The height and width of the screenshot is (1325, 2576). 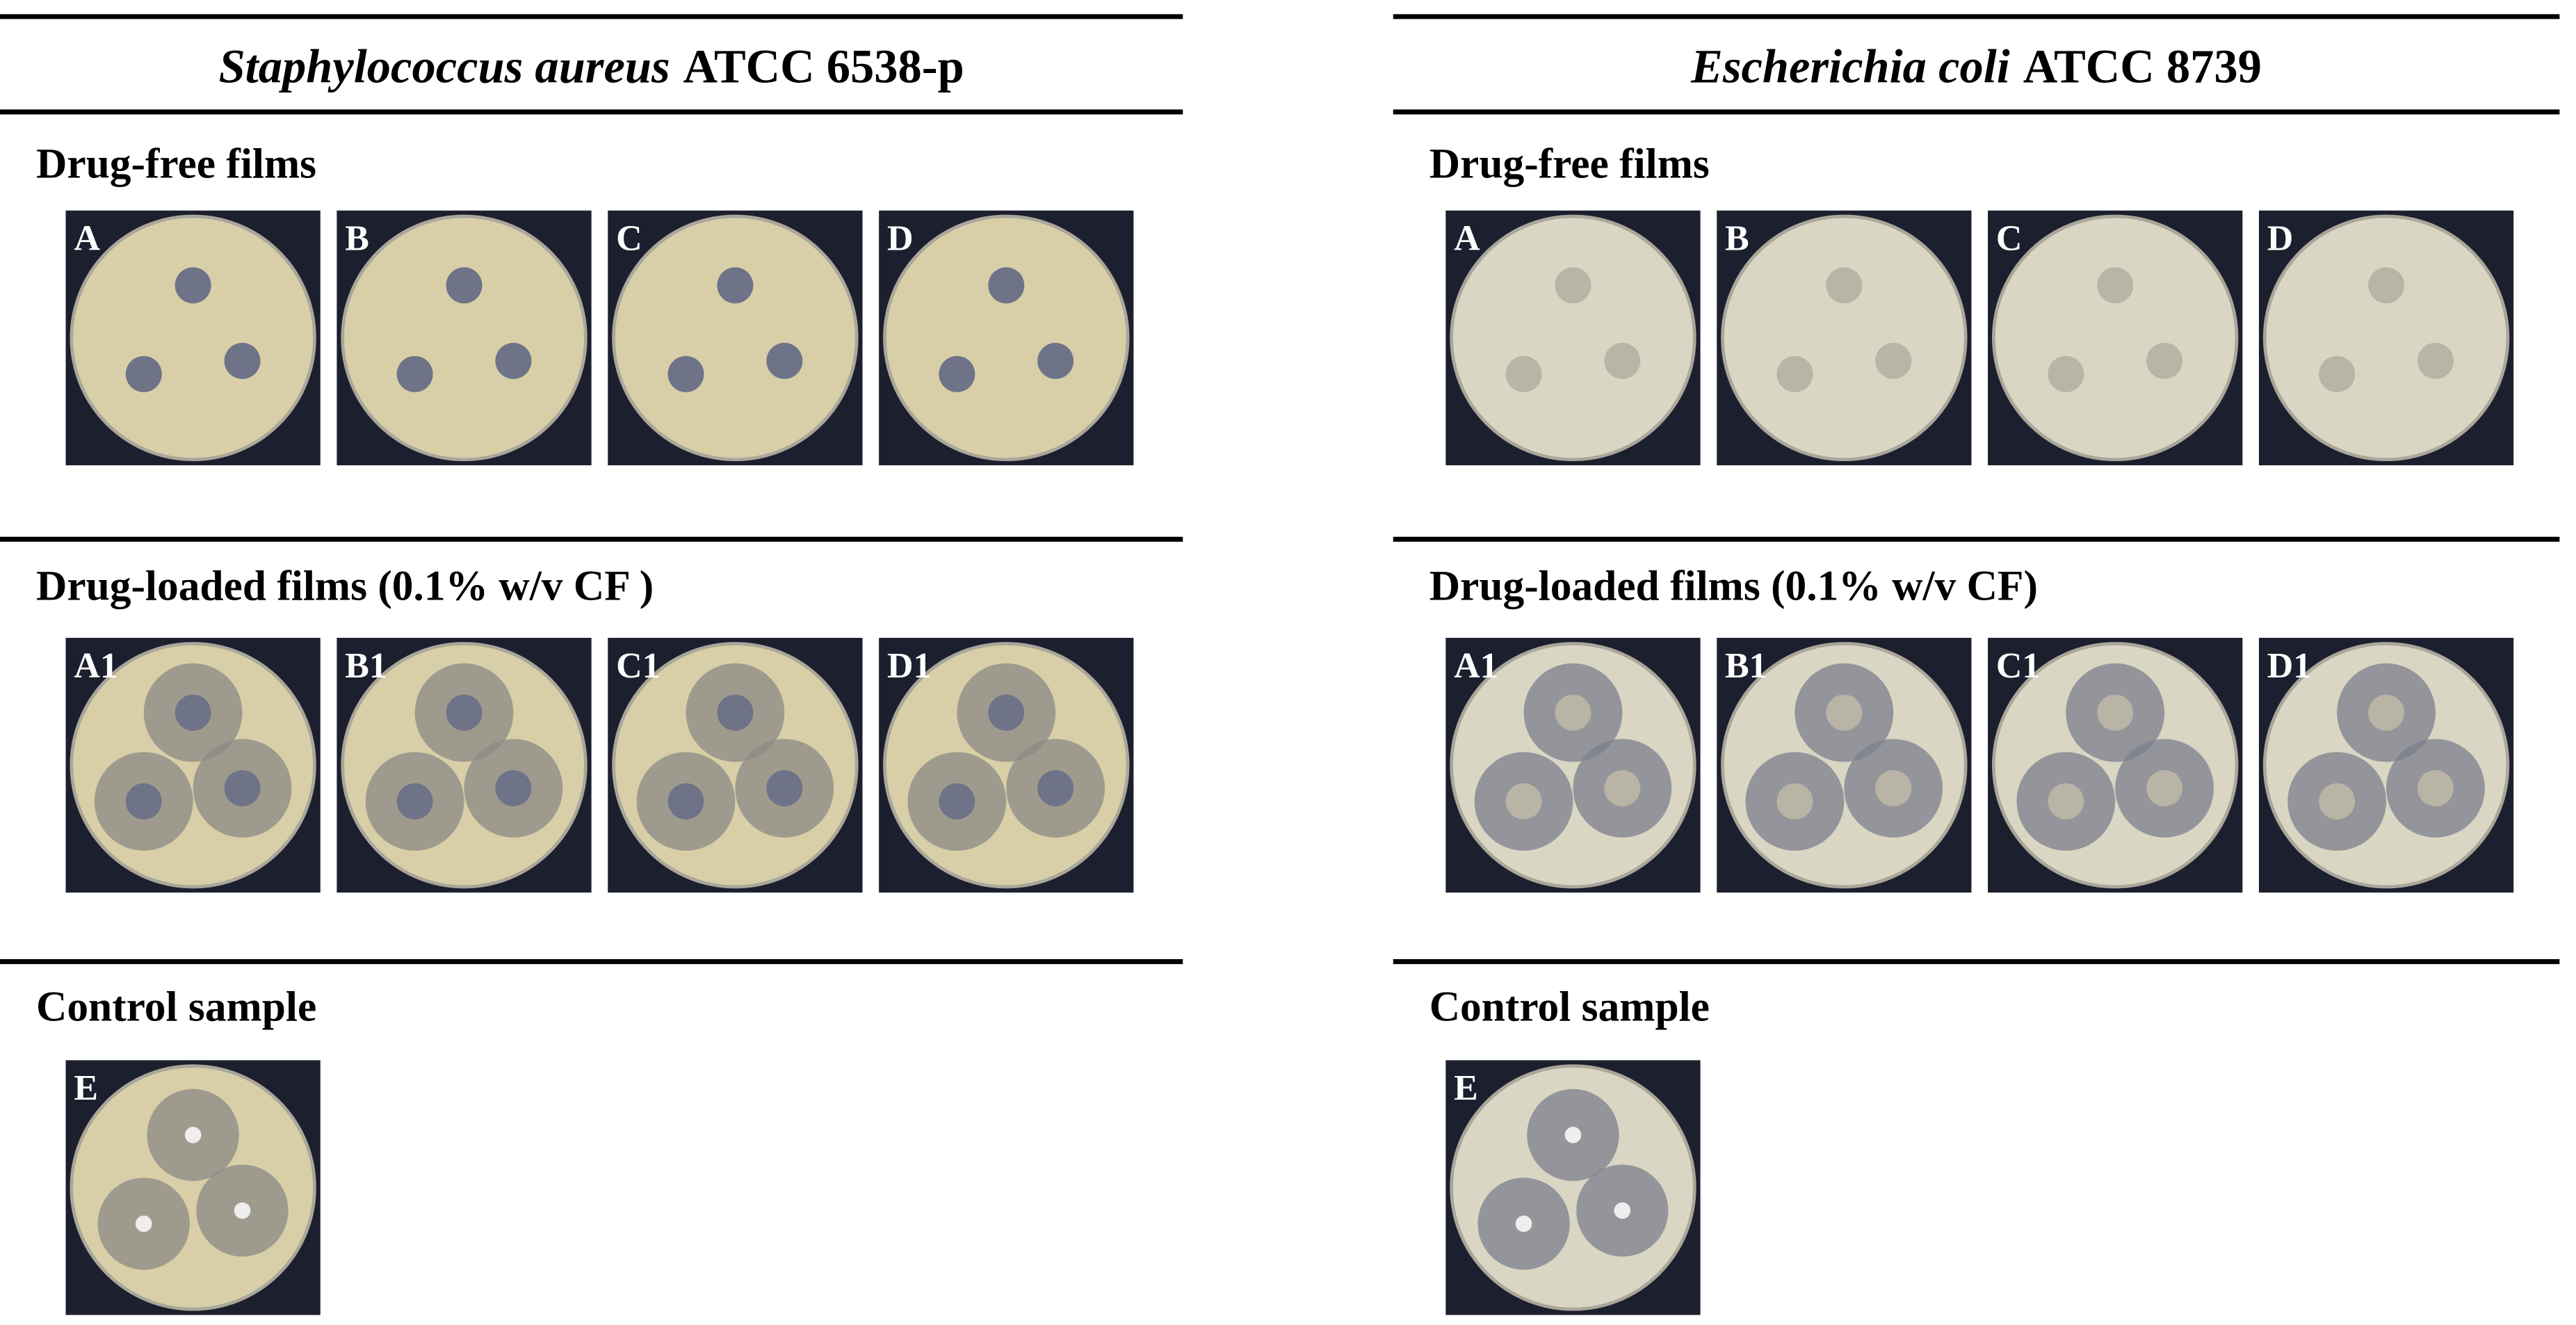 I want to click on organism-name: Escherichia coli, so click(x=1850, y=66).